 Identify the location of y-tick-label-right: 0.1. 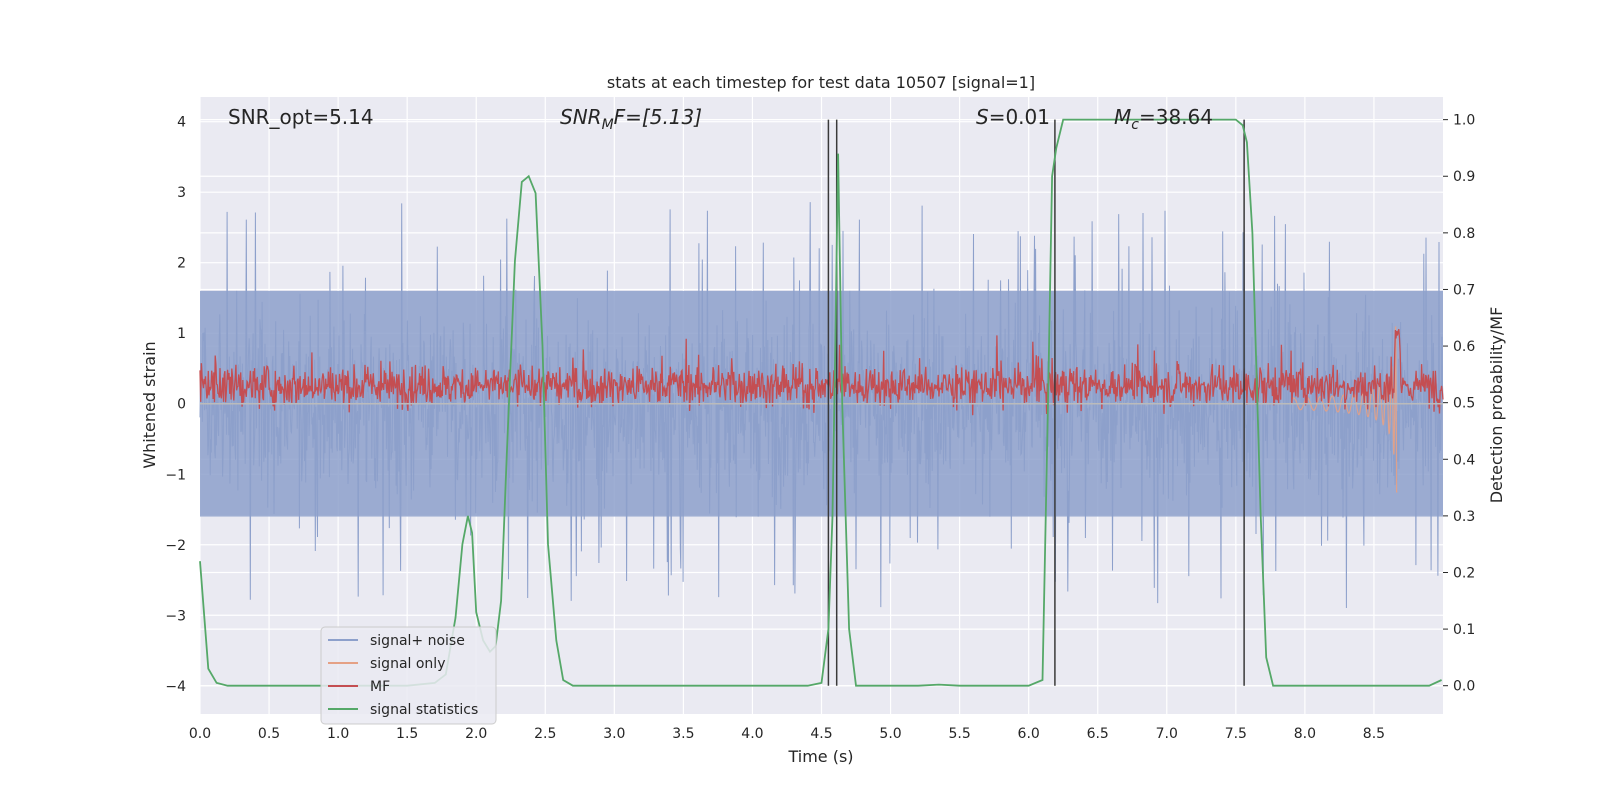
(1464, 630).